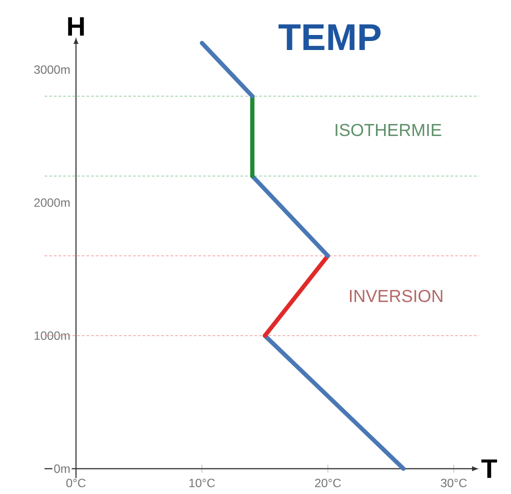  Describe the element at coordinates (329, 37) in the screenshot. I see `chart-title: TEMP` at that location.